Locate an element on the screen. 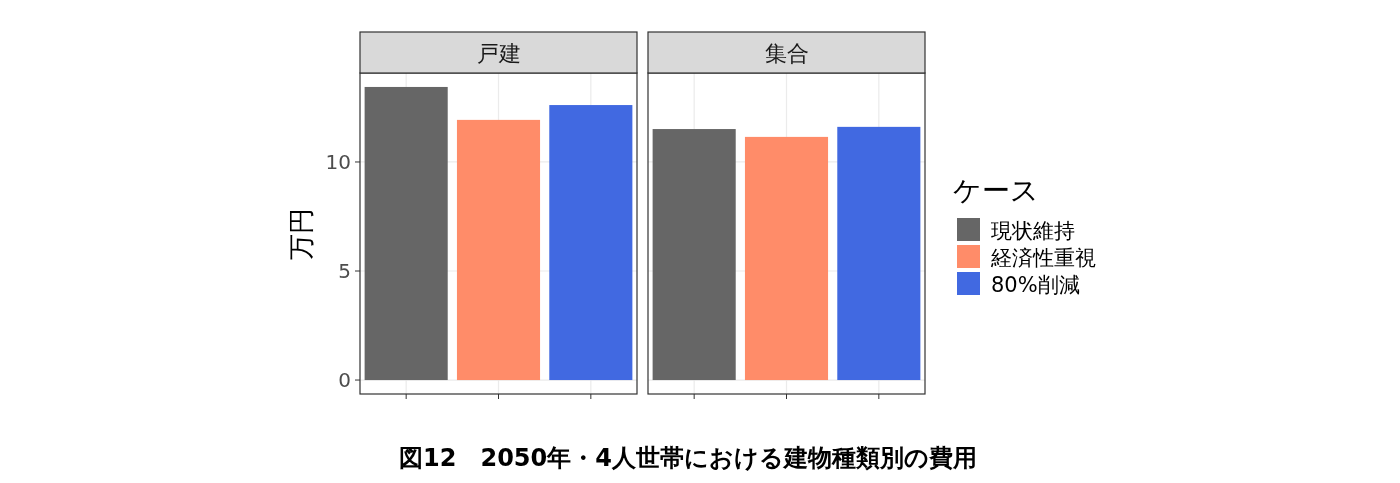 This screenshot has width=1400, height=483. y-tick-label: 5 is located at coordinates (344, 271).